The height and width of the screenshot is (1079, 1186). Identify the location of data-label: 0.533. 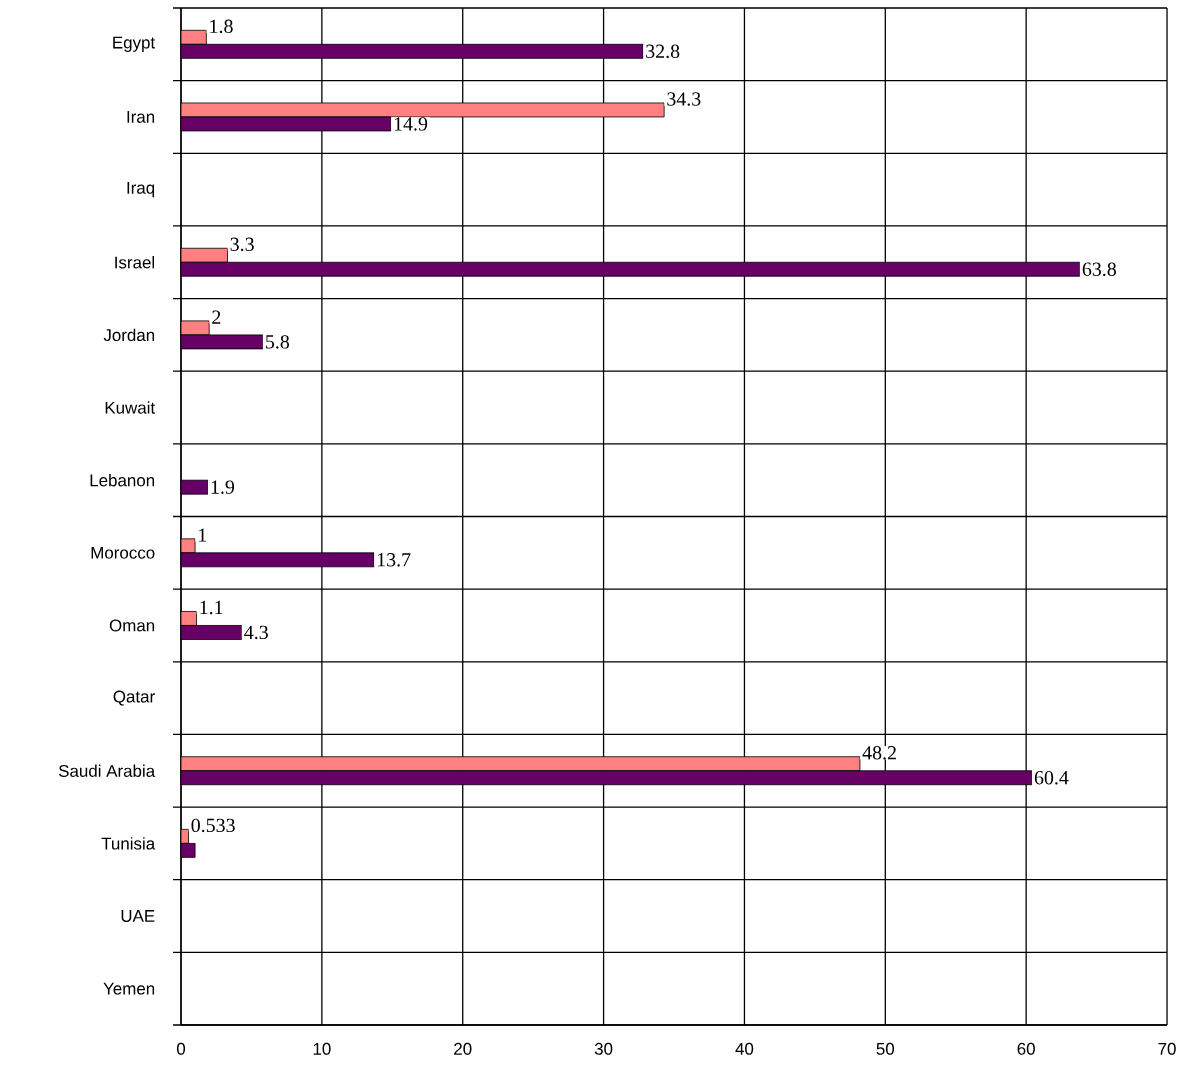
(213, 825).